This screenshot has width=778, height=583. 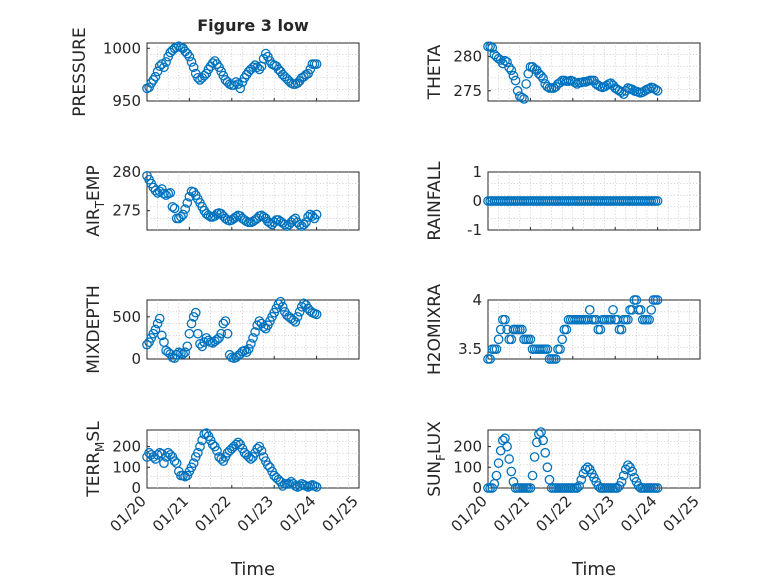 What do you see at coordinates (126, 447) in the screenshot?
I see `y-tick-label: 200` at bounding box center [126, 447].